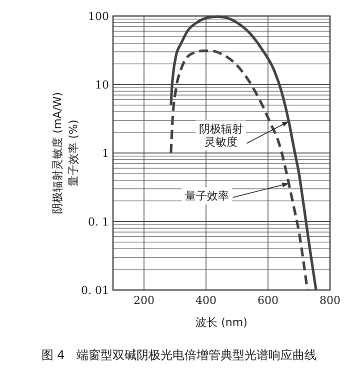  What do you see at coordinates (102, 85) in the screenshot?
I see `y-tick-label: 10` at bounding box center [102, 85].